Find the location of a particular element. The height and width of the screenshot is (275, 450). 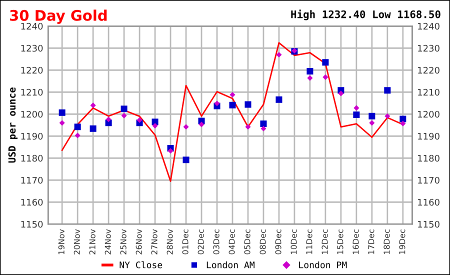

y2-tick-label: 1230 is located at coordinates (429, 48).